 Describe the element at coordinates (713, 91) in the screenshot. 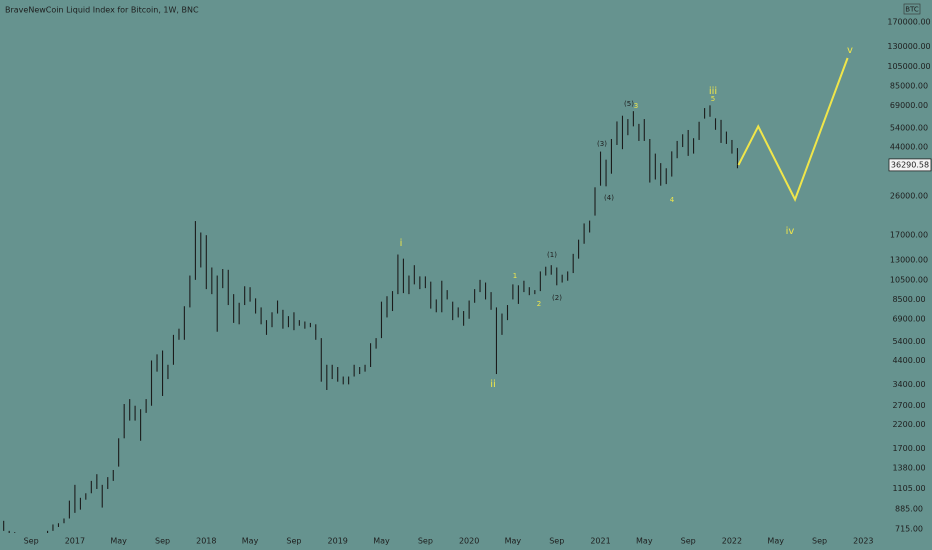

I see `wave-label: iii` at that location.